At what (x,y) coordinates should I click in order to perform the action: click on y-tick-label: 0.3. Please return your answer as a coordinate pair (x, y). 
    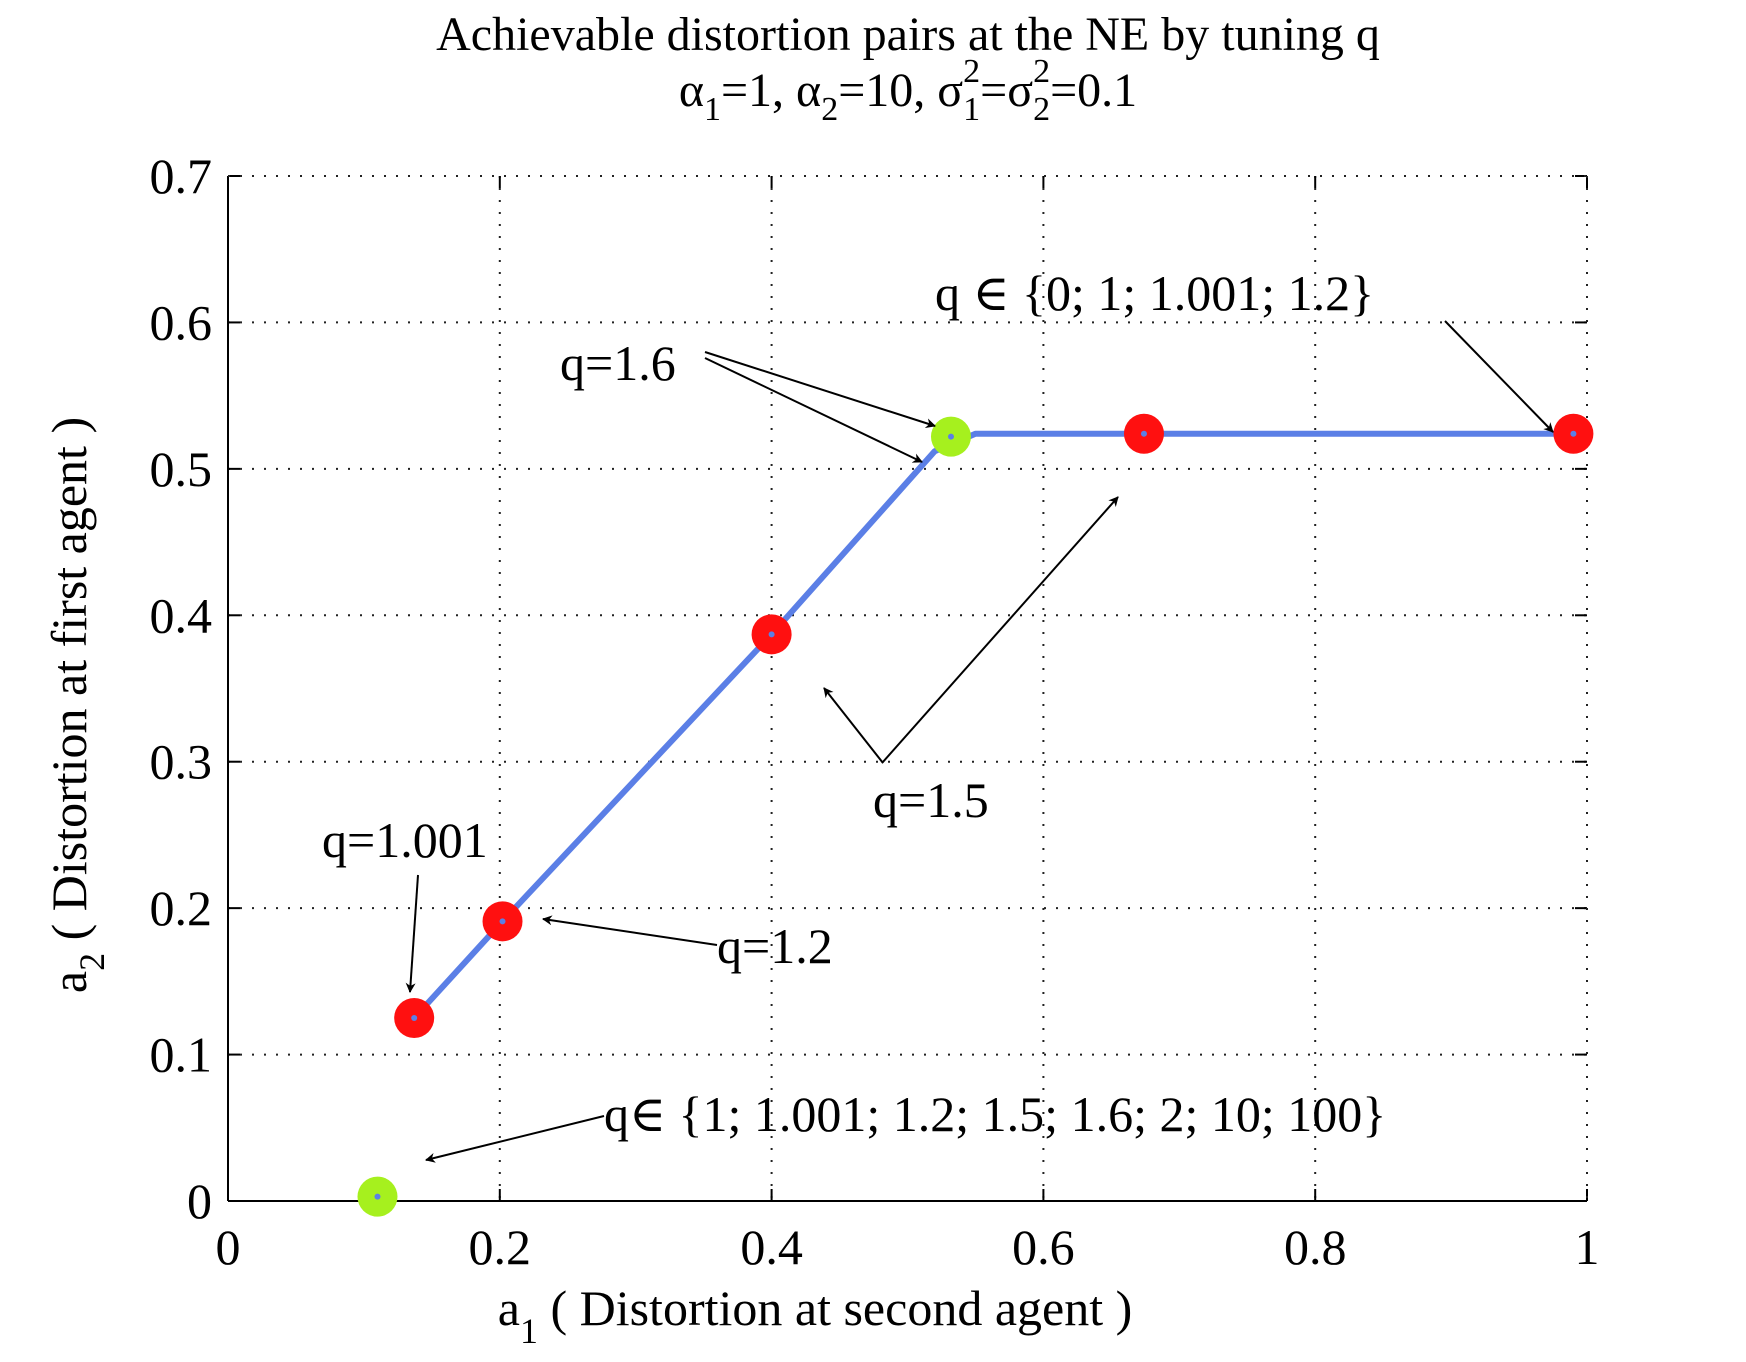
    Looking at the image, I should click on (181, 762).